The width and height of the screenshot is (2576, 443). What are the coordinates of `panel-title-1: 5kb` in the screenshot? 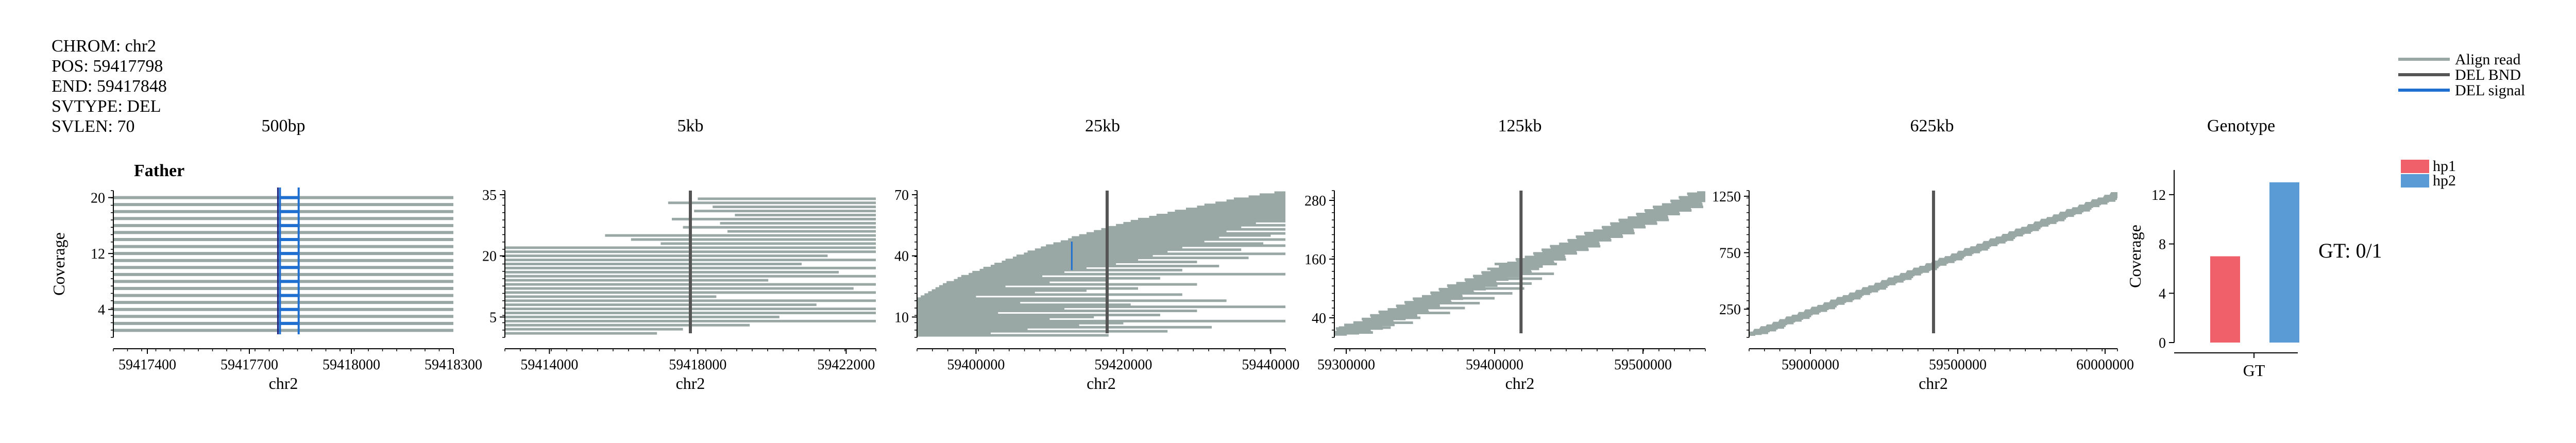 It's located at (690, 125).